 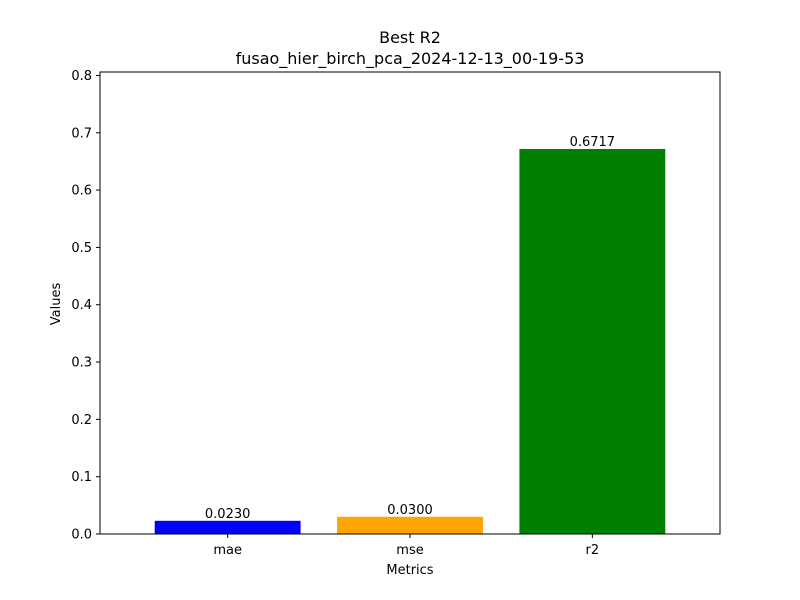 What do you see at coordinates (81, 191) in the screenshot?
I see `y-tick-label: 0.6` at bounding box center [81, 191].